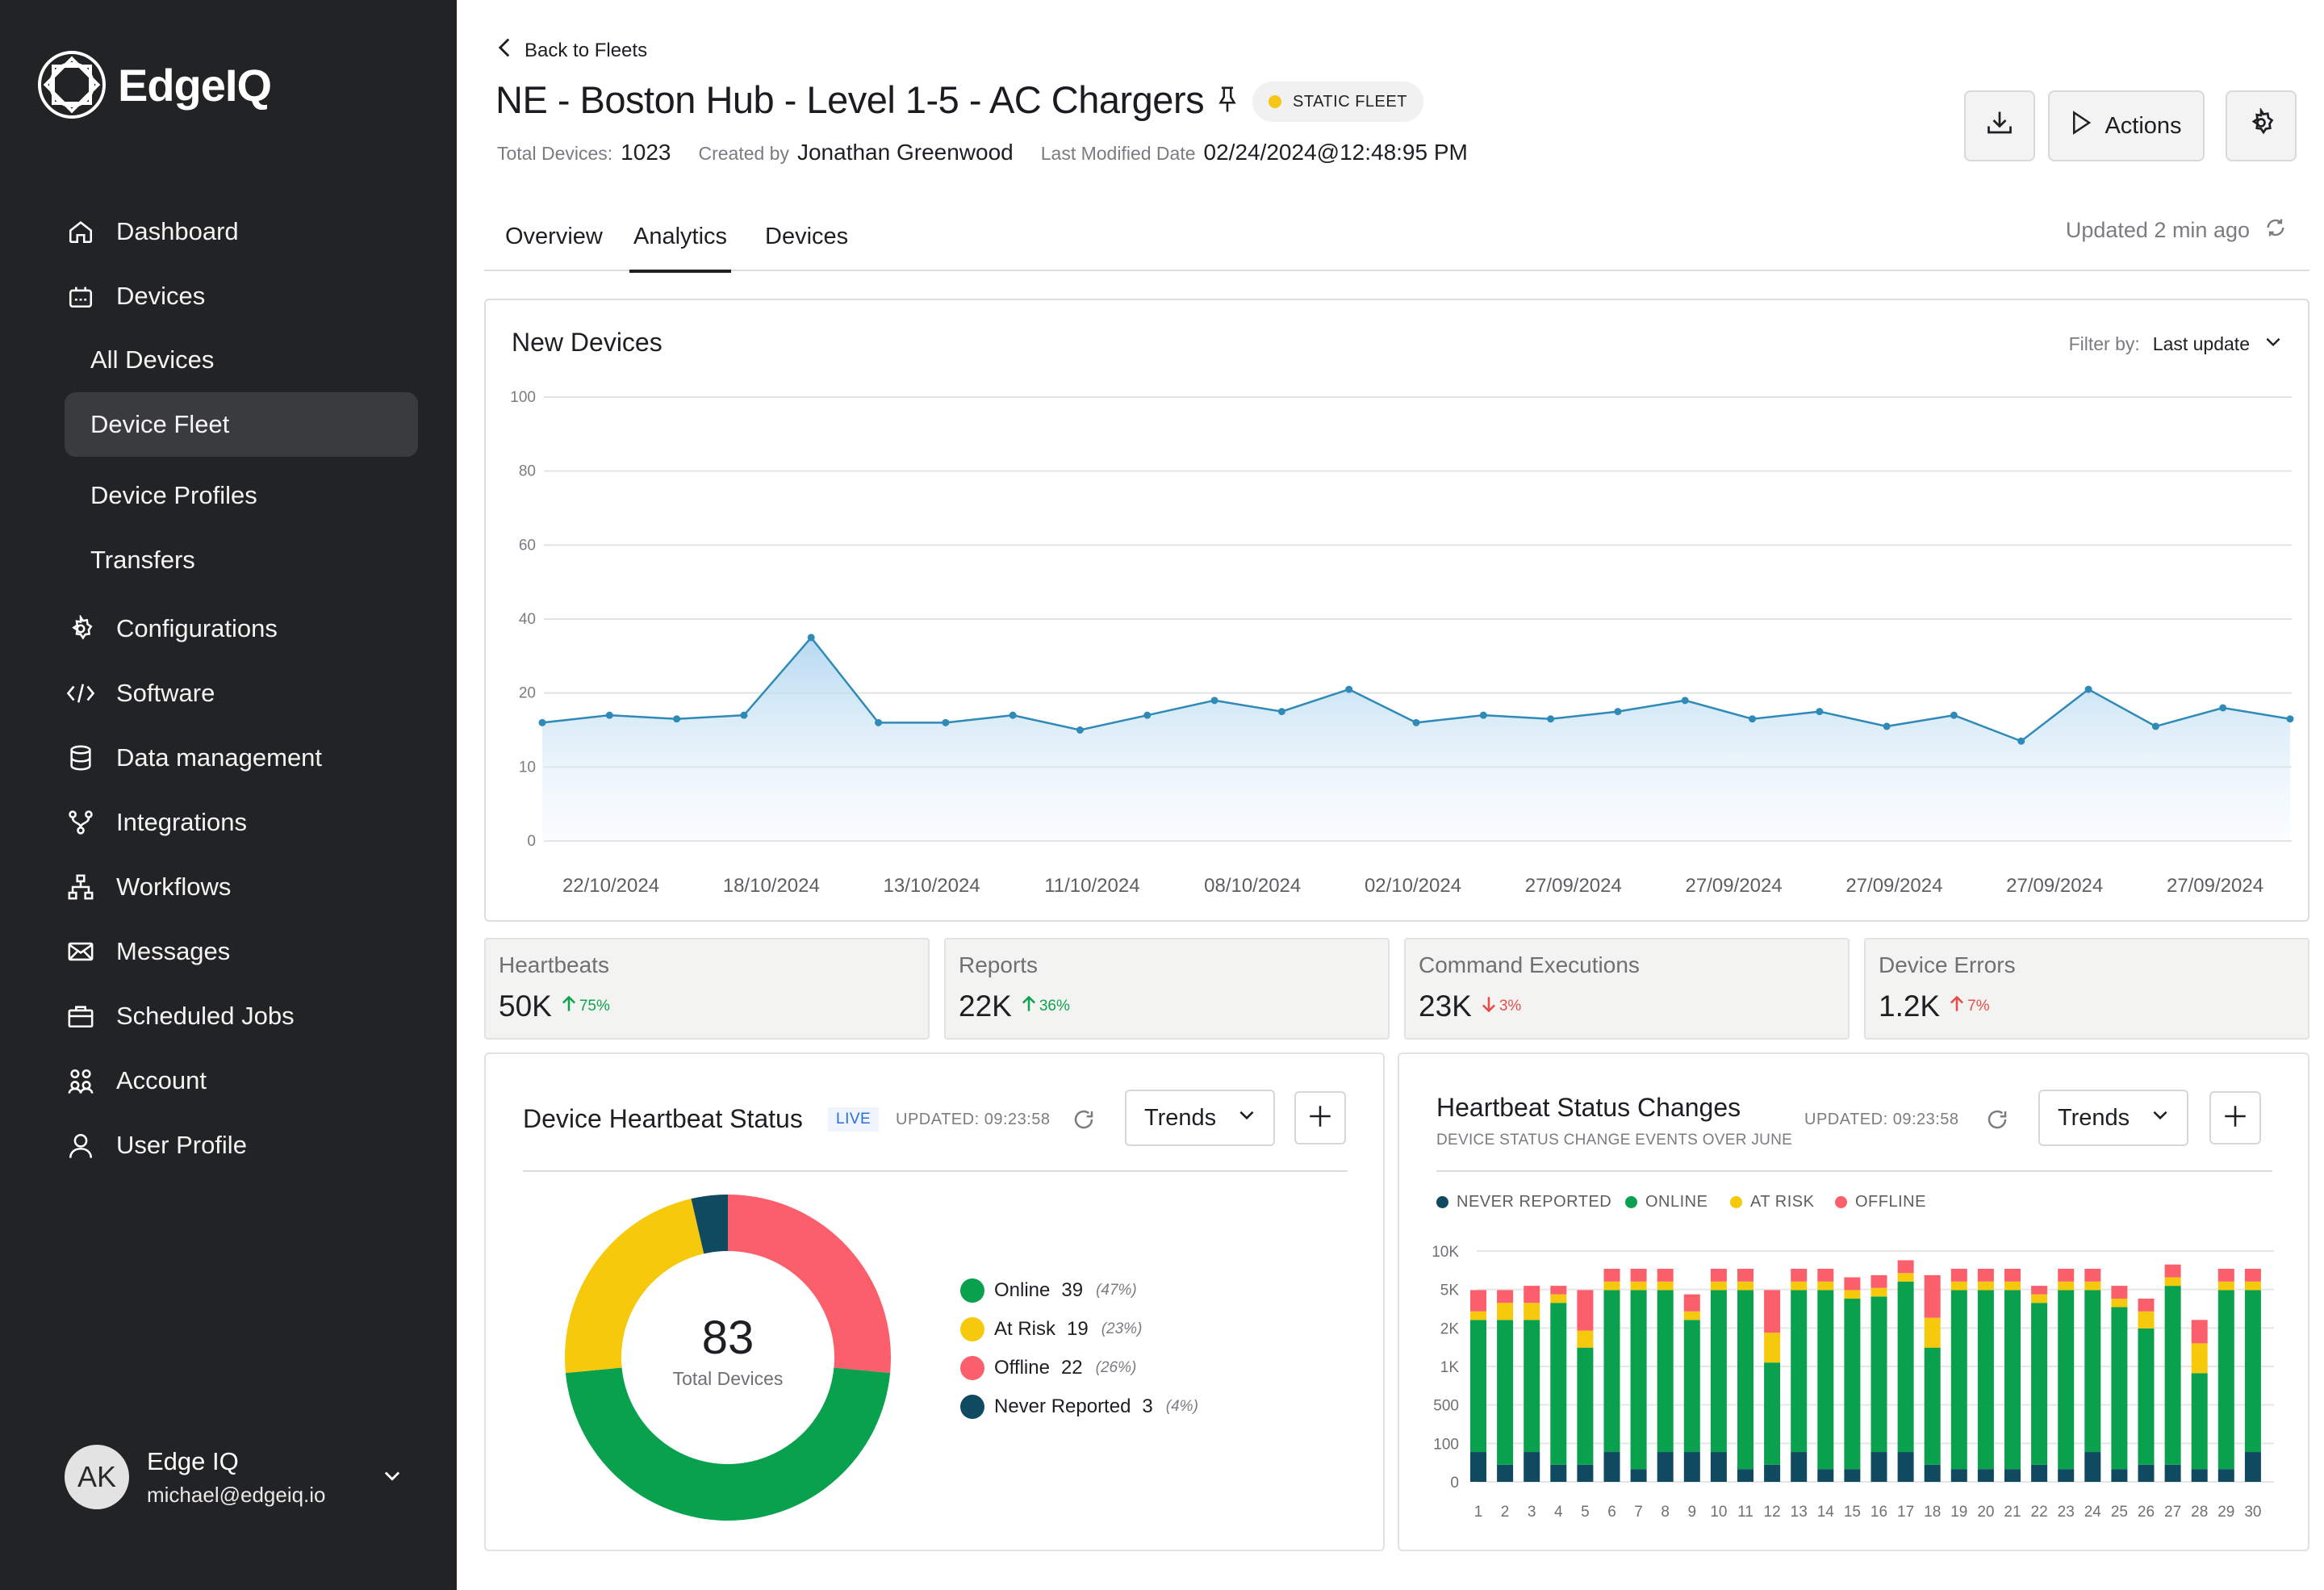  I want to click on download-button, so click(1999, 125).